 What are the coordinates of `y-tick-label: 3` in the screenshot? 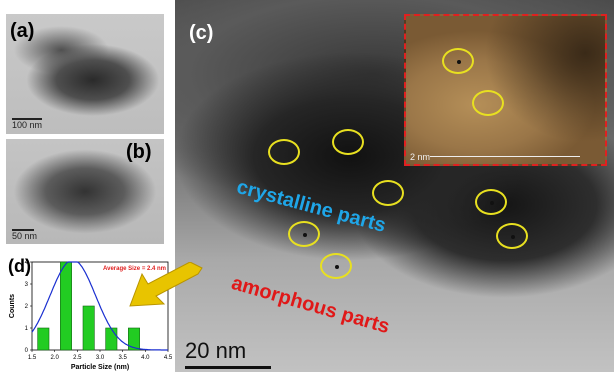 It's located at (27, 285).